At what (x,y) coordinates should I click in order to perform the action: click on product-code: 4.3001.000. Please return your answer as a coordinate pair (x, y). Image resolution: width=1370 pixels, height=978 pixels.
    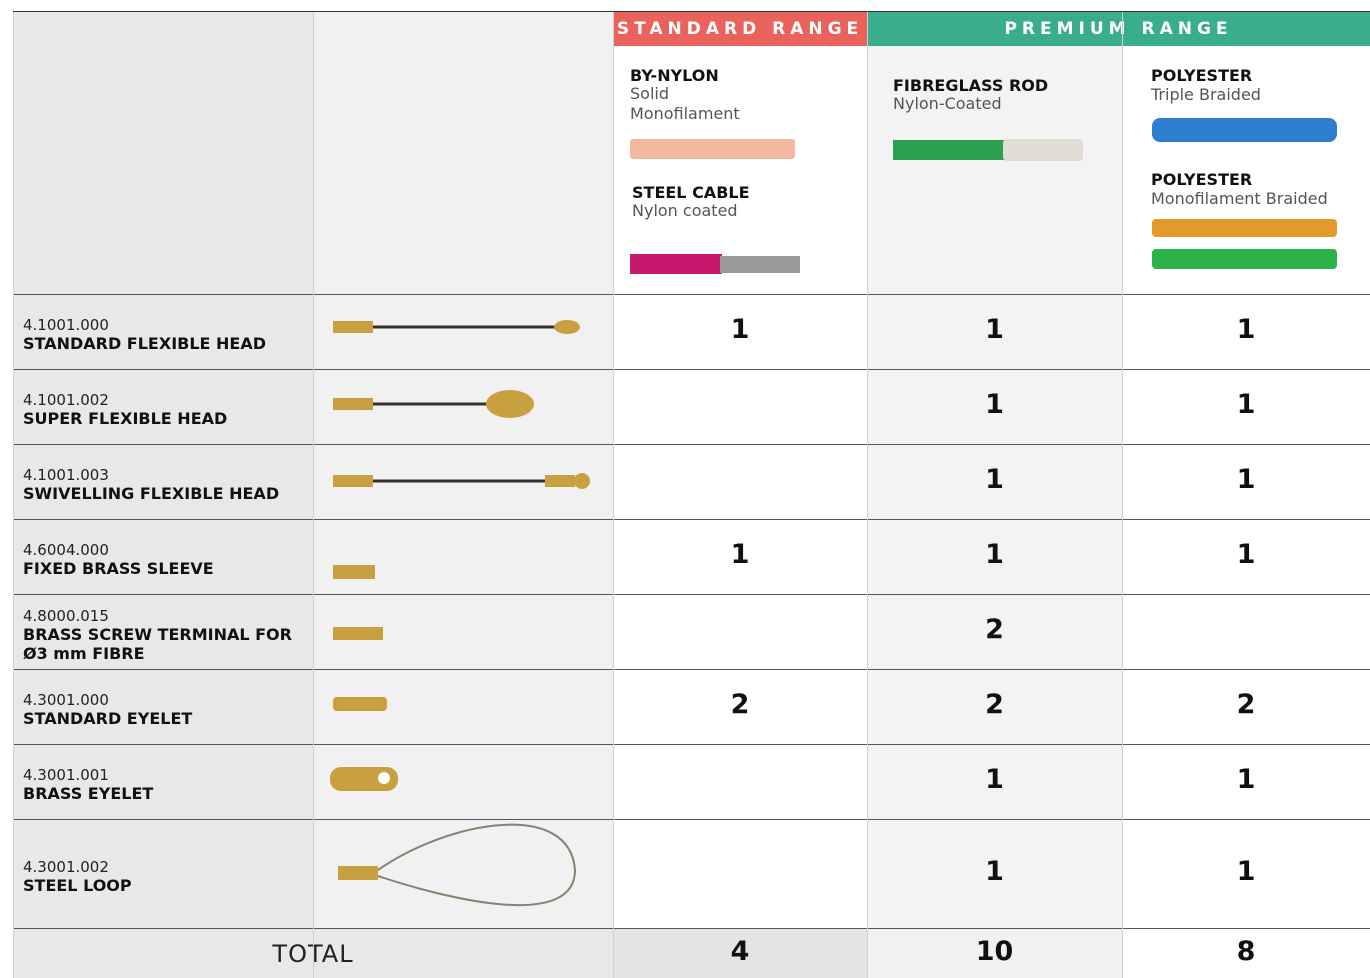
    Looking at the image, I should click on (66, 700).